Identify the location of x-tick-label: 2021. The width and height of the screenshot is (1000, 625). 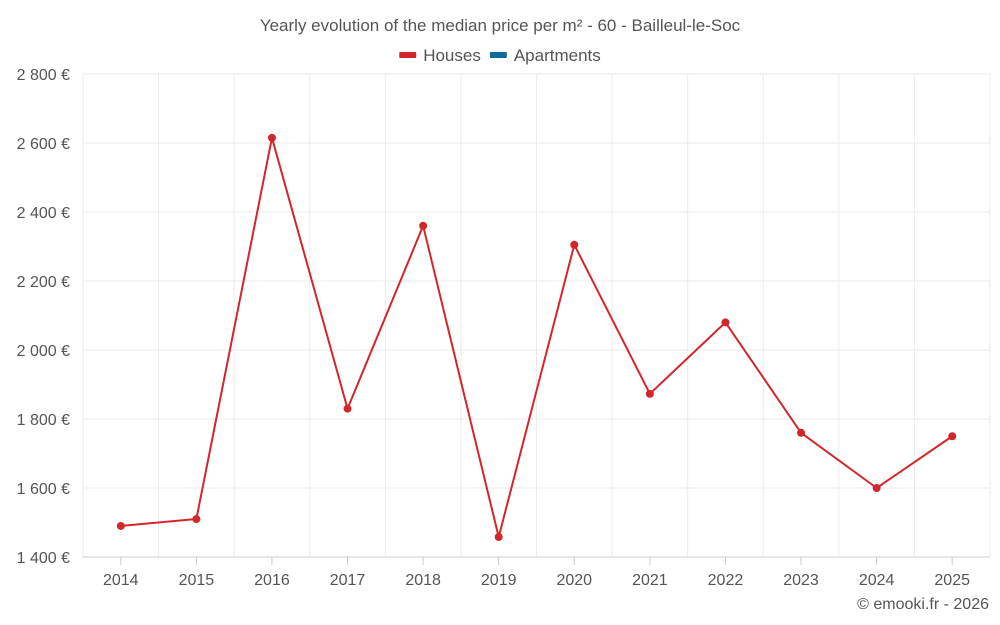
(650, 580).